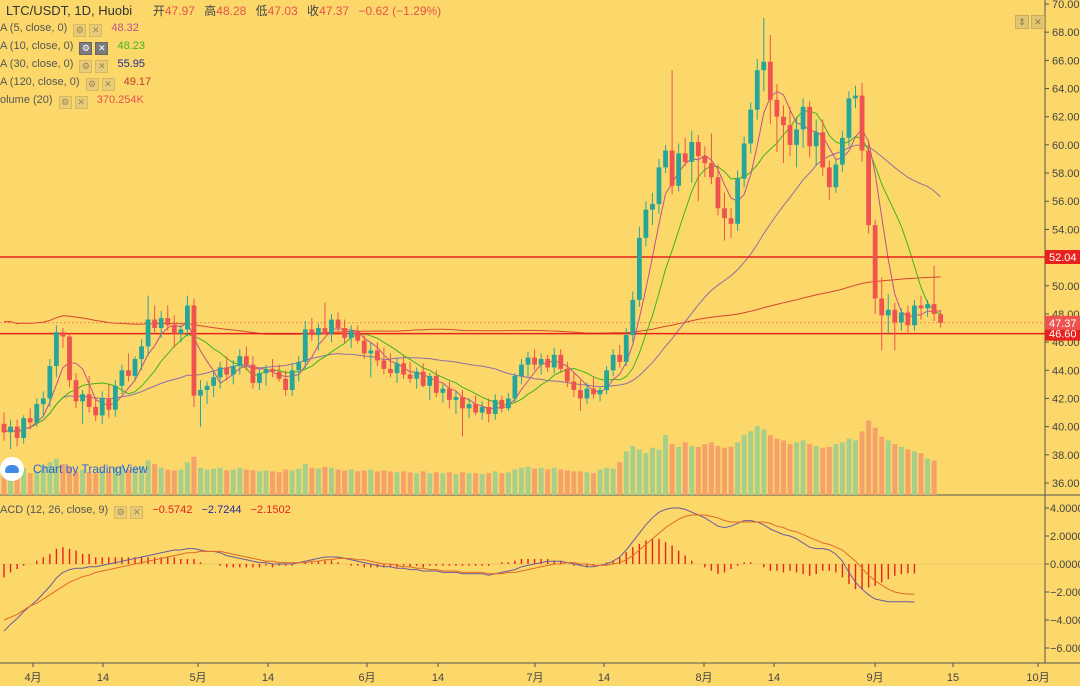 The width and height of the screenshot is (1080, 686). What do you see at coordinates (1022, 22) in the screenshot?
I see `maximize-icon: ⇕` at bounding box center [1022, 22].